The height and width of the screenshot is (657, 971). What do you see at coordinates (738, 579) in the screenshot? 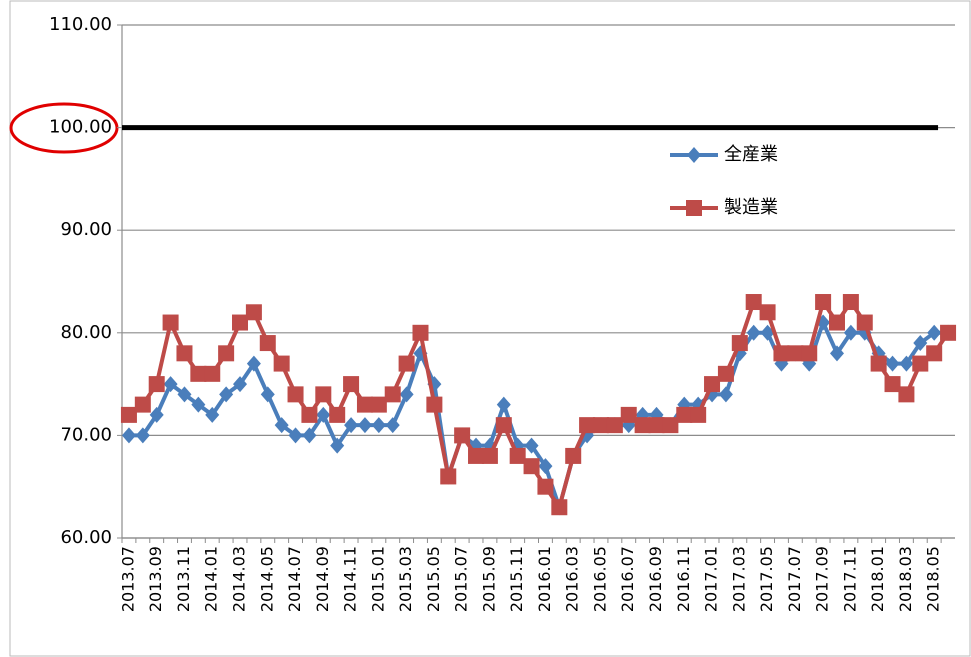
I see `x-tick-label: 2017.03` at bounding box center [738, 579].